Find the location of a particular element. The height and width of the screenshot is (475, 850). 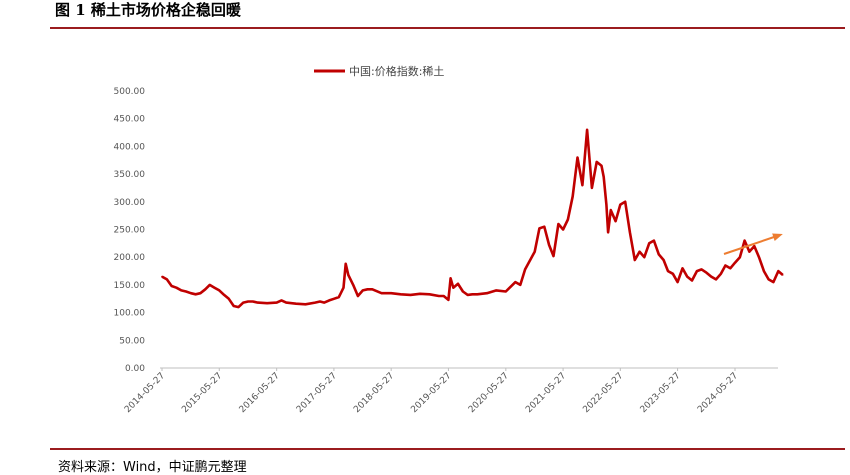

y-tick-label: 400.00 is located at coordinates (130, 147).